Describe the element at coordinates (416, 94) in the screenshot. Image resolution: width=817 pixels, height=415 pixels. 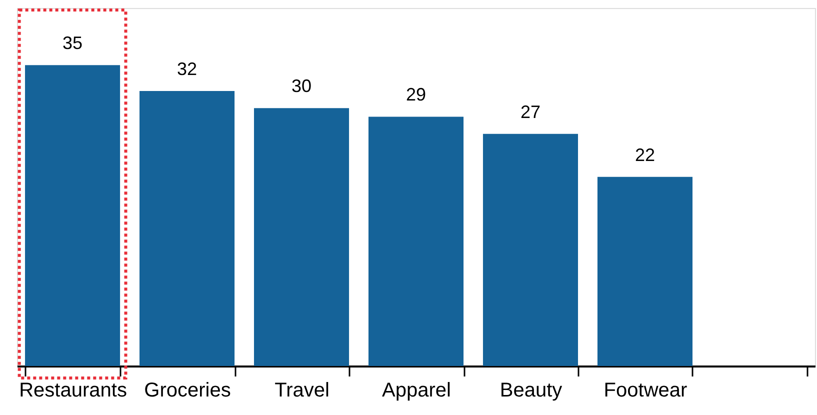
I see `data-label: 29` at that location.